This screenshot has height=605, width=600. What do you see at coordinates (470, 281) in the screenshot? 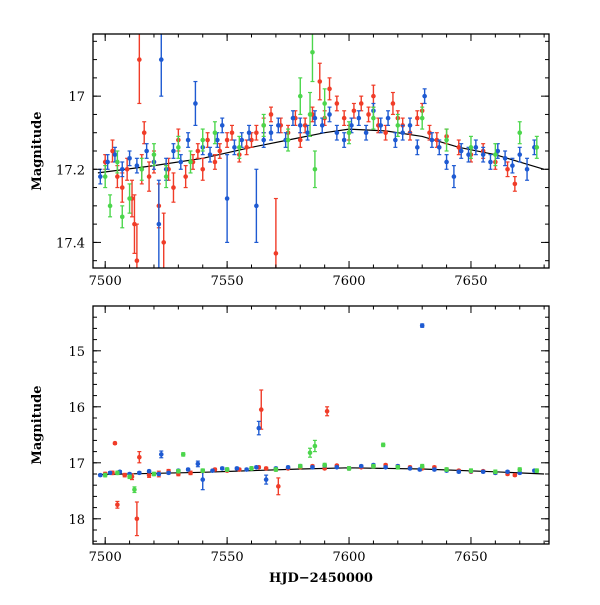
I see `x-tick-label: 7650` at bounding box center [470, 281].